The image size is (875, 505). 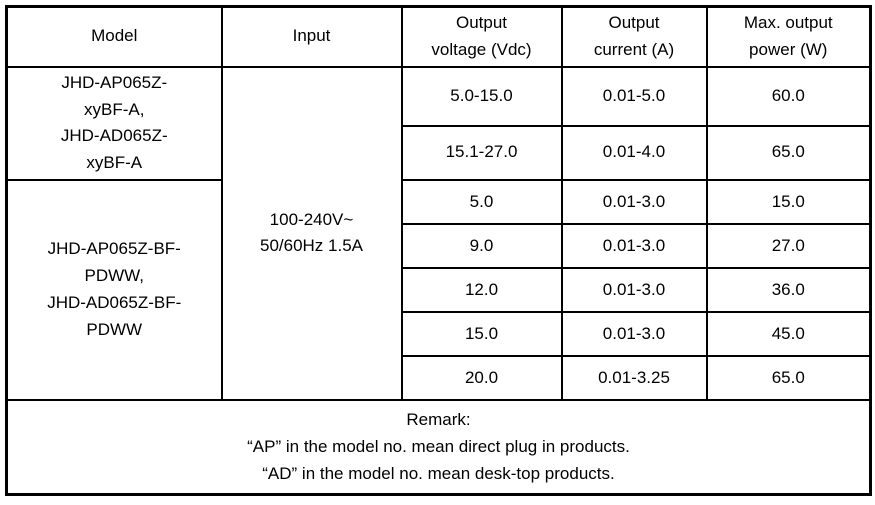 I want to click on col-header-output-voltage: Output voltage (Vdc), so click(x=481, y=36).